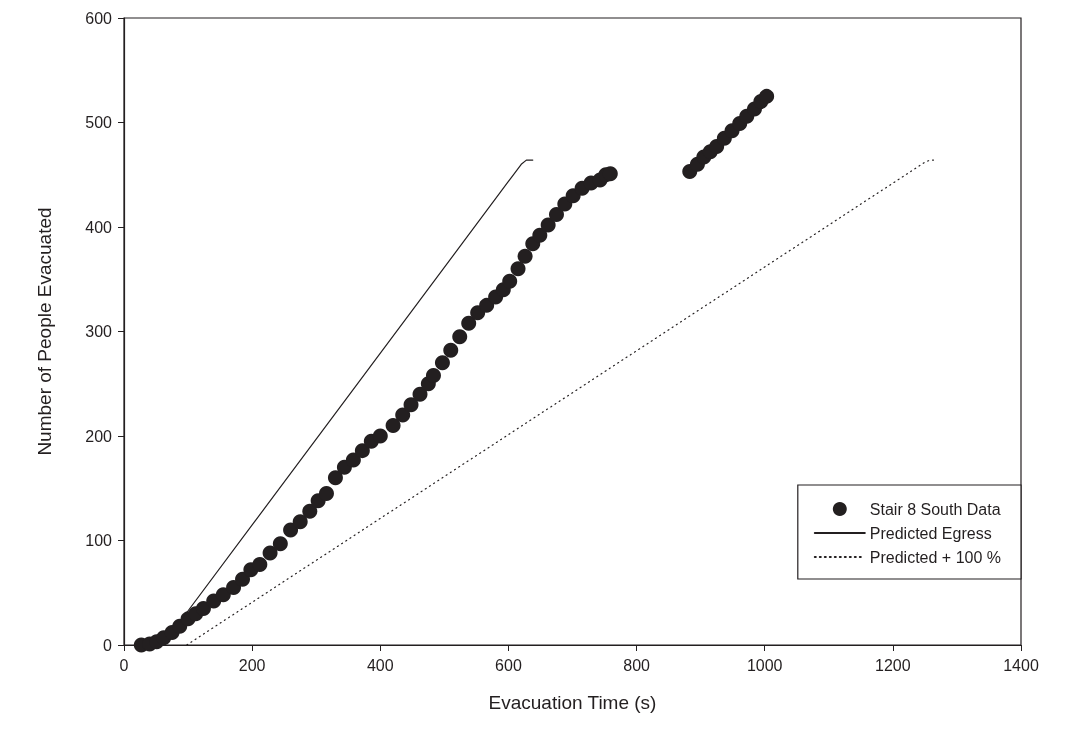 This screenshot has height=749, width=1079. Describe the element at coordinates (99, 122) in the screenshot. I see `y-tick-label: 500` at that location.